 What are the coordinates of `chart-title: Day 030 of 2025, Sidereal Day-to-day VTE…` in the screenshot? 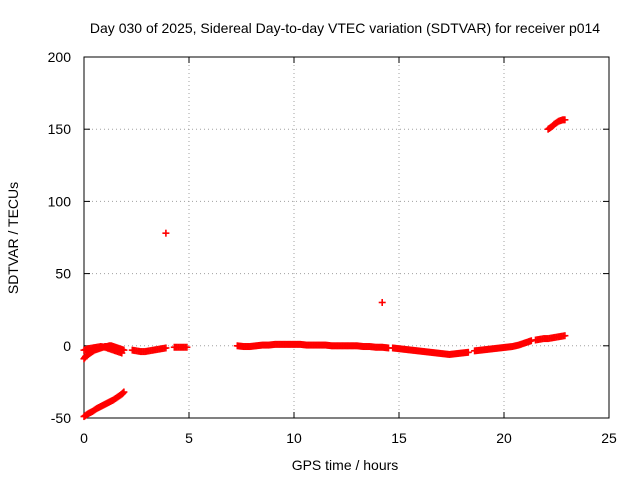 It's located at (345, 28).